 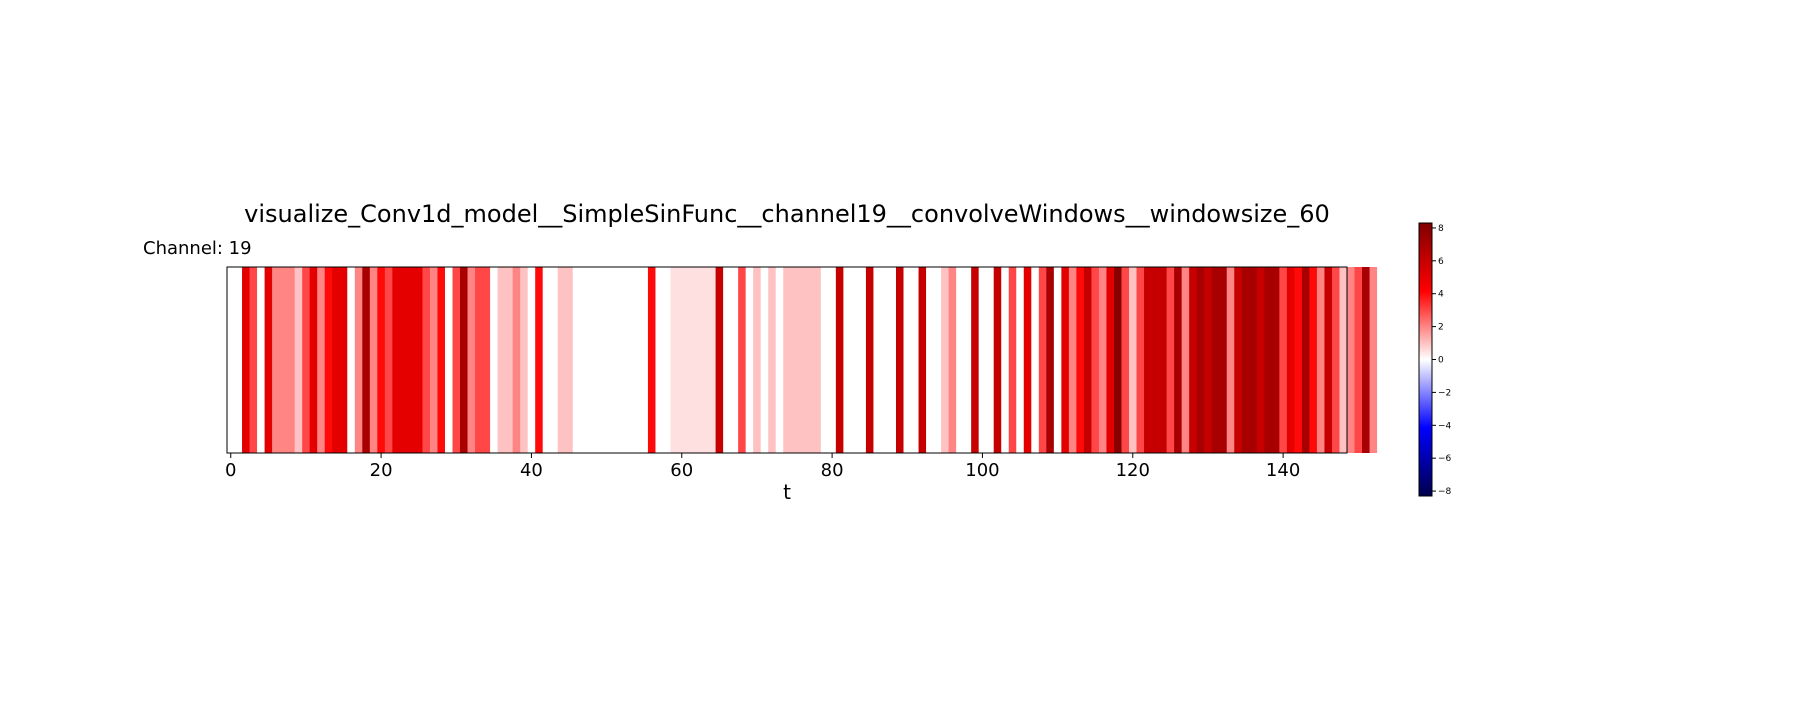 I want to click on x-tick-label: 140, so click(x=1283, y=470).